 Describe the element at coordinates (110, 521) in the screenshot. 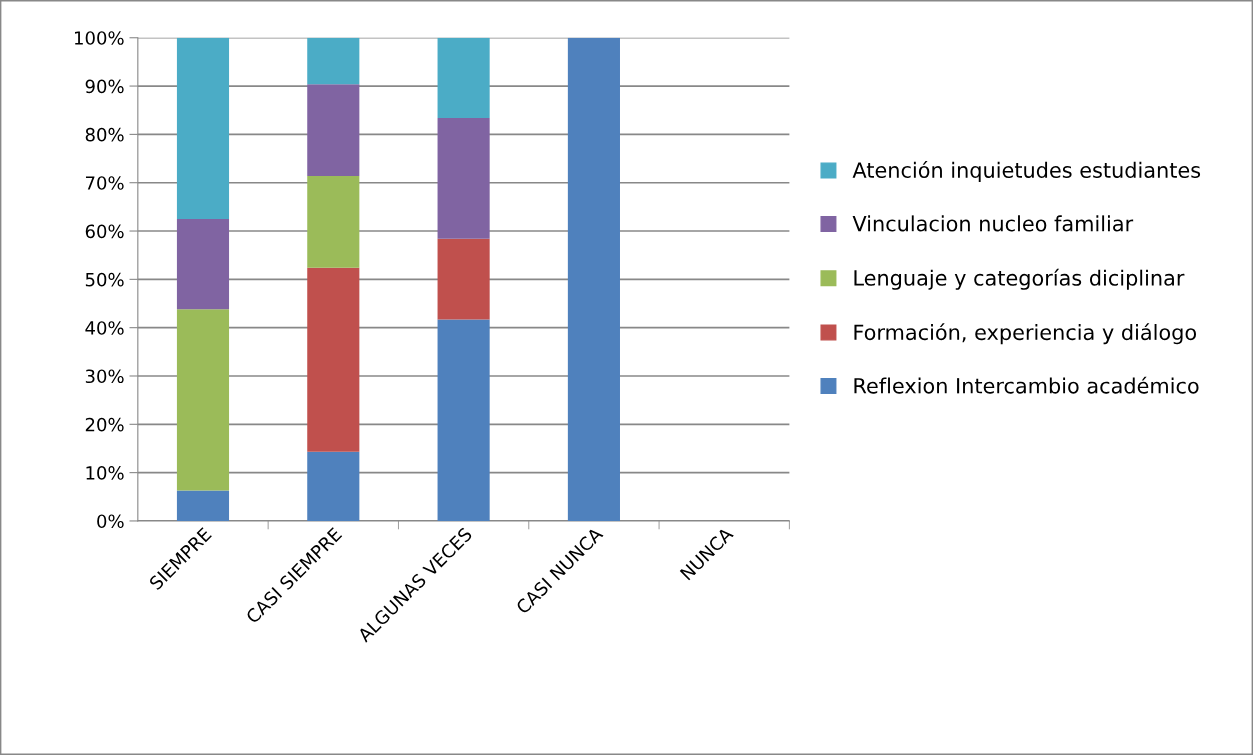

I see `y-tick-label: 0%` at that location.